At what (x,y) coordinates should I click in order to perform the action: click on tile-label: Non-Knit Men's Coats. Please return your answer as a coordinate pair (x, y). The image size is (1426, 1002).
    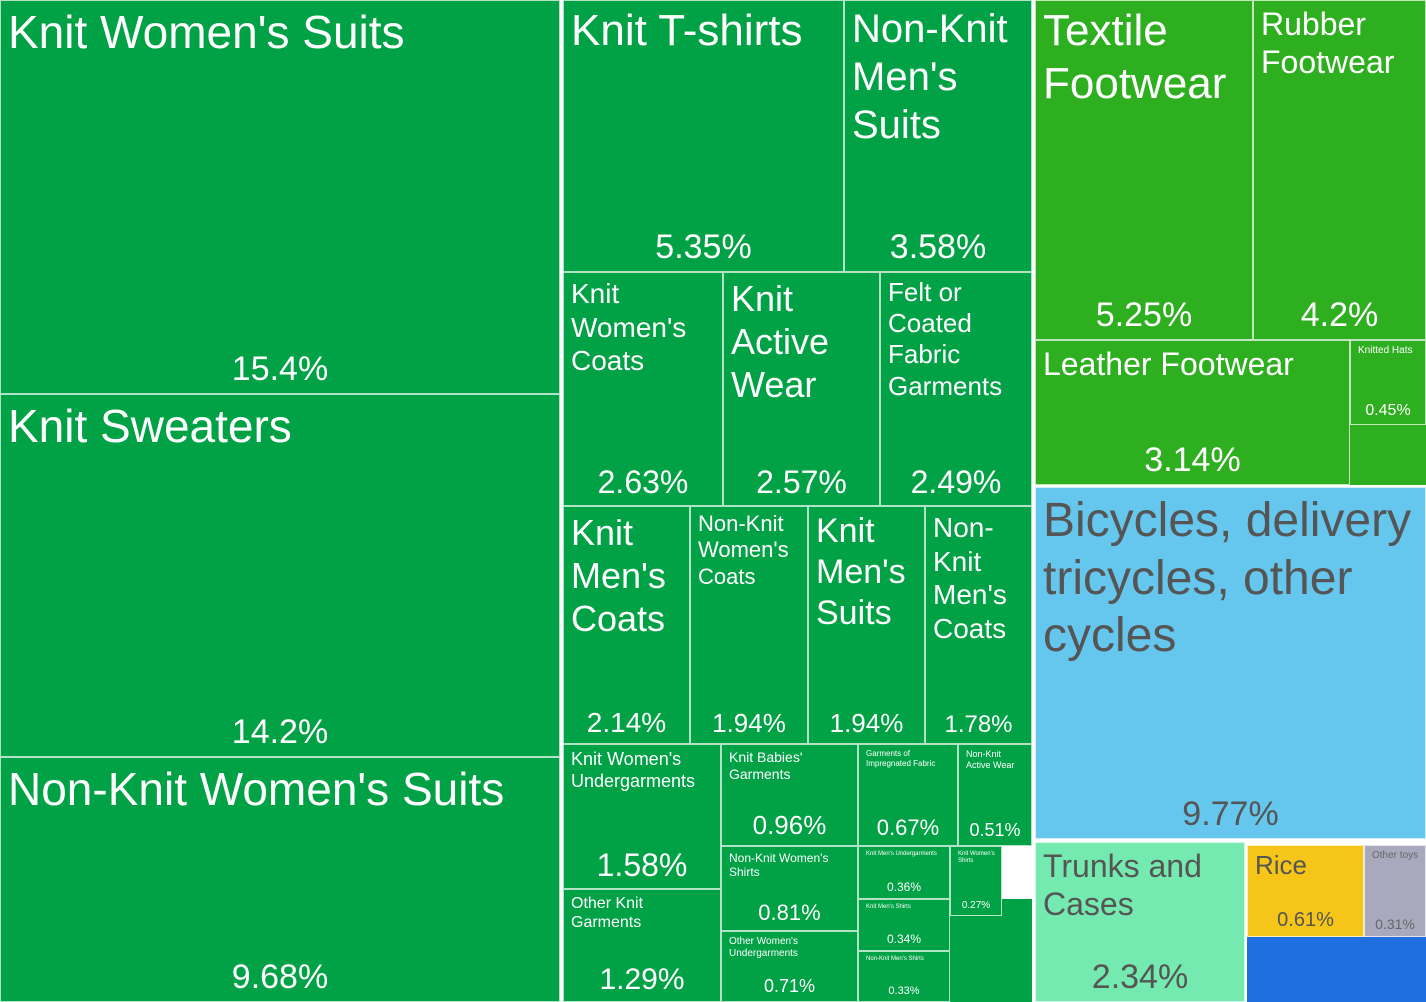
    Looking at the image, I should click on (970, 578).